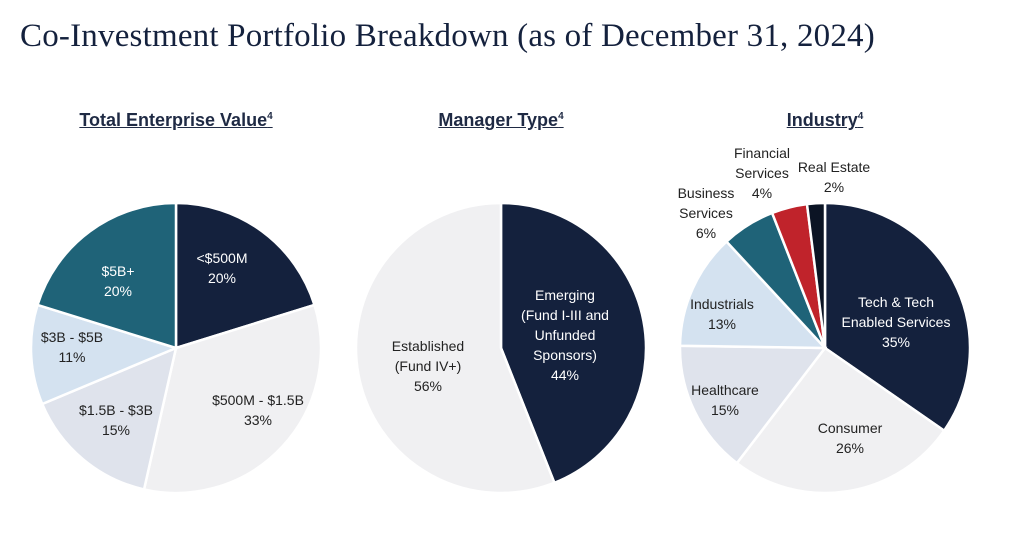 The height and width of the screenshot is (540, 1019). What do you see at coordinates (72, 347) in the screenshot?
I see `tev-label-3b-5b: $3B - $5B 11%` at bounding box center [72, 347].